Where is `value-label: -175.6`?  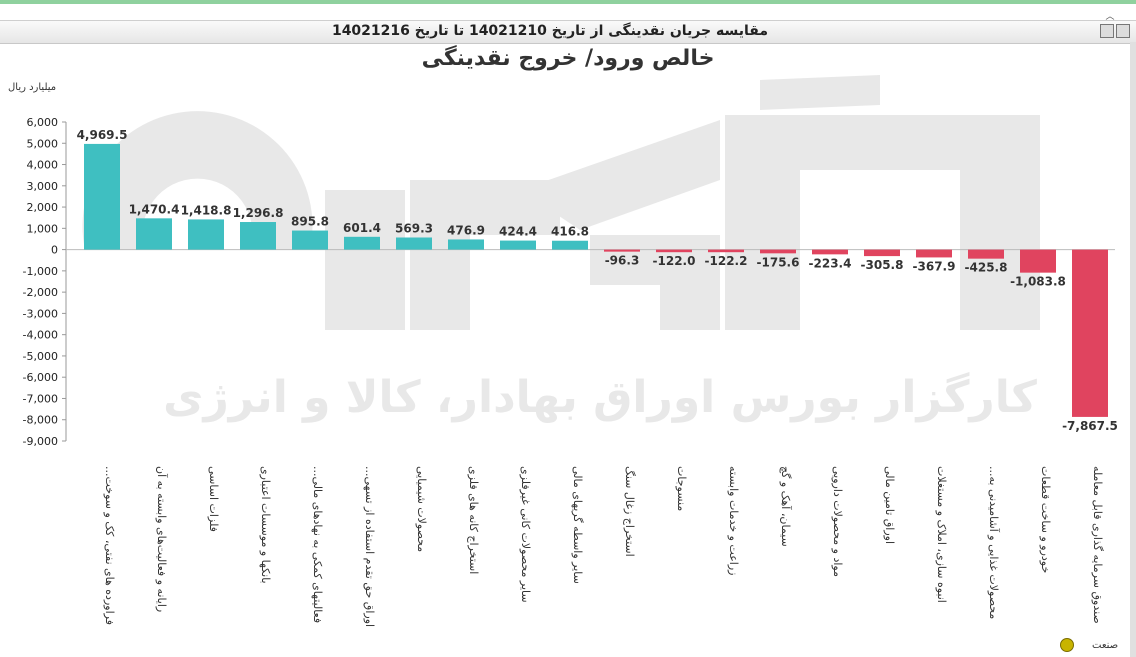 value-label: -175.6 is located at coordinates (778, 262).